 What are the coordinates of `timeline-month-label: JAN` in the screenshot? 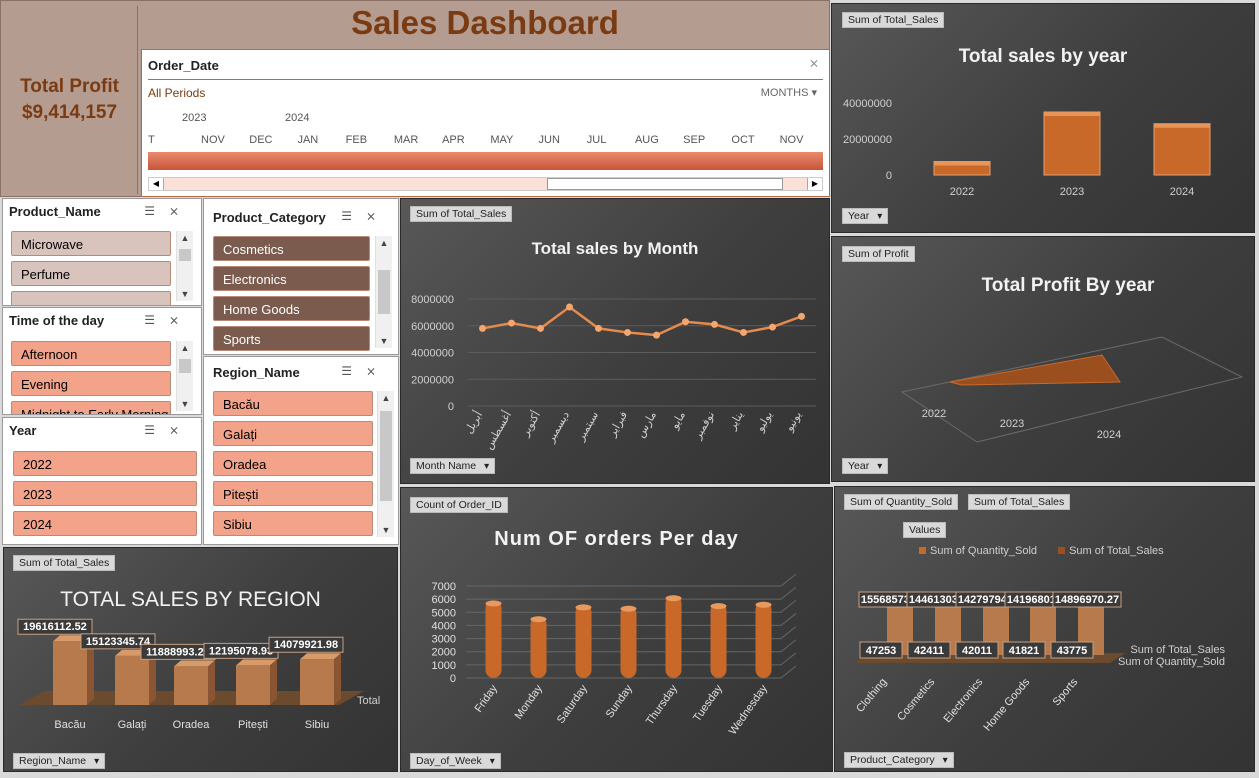 It's located at (308, 140).